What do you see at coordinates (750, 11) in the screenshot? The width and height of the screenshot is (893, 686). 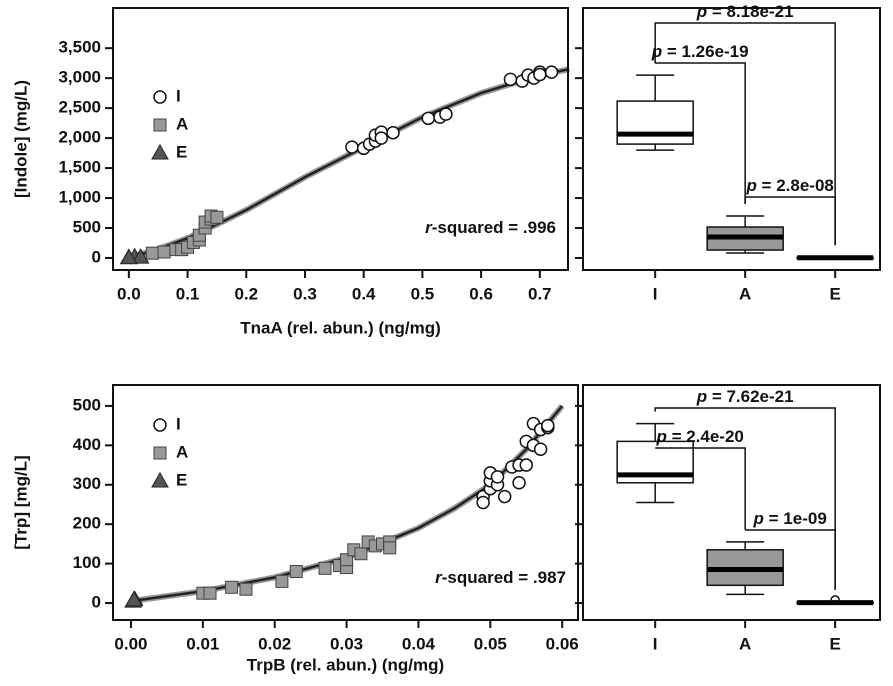 I see `p-text: = 8.18e-21` at bounding box center [750, 11].